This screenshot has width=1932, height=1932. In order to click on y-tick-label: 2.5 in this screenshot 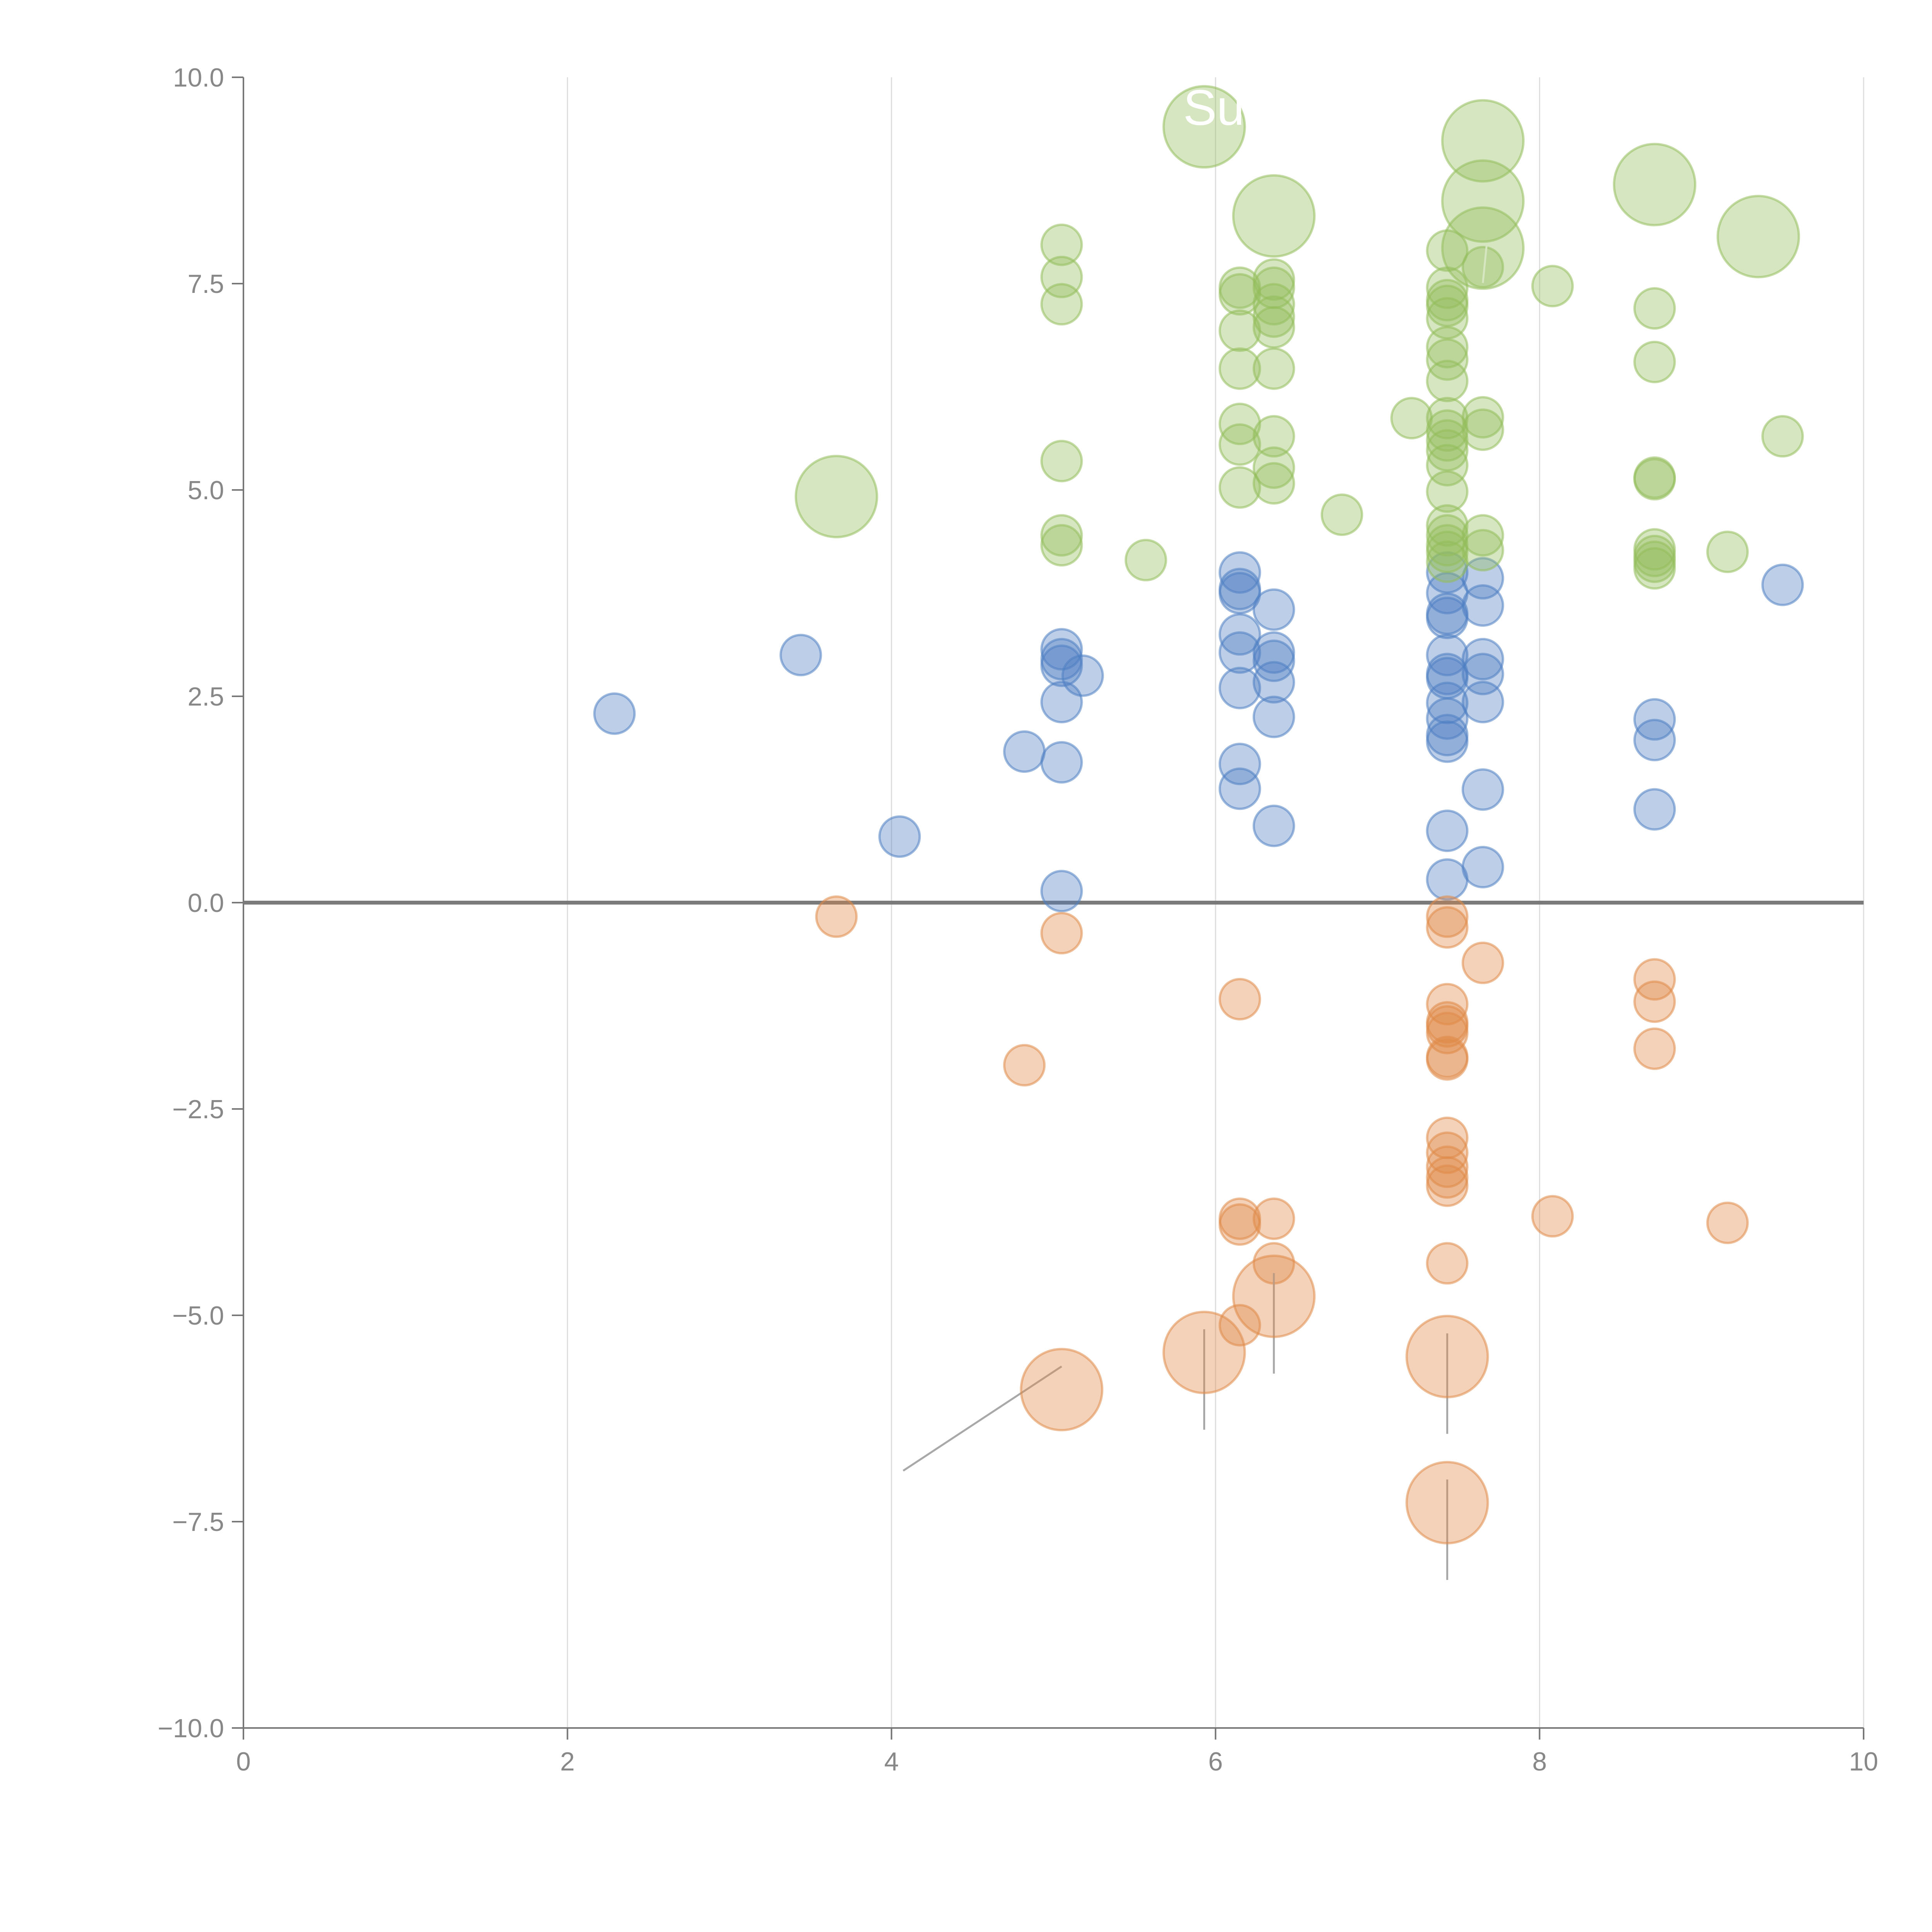, I will do `click(205, 696)`.